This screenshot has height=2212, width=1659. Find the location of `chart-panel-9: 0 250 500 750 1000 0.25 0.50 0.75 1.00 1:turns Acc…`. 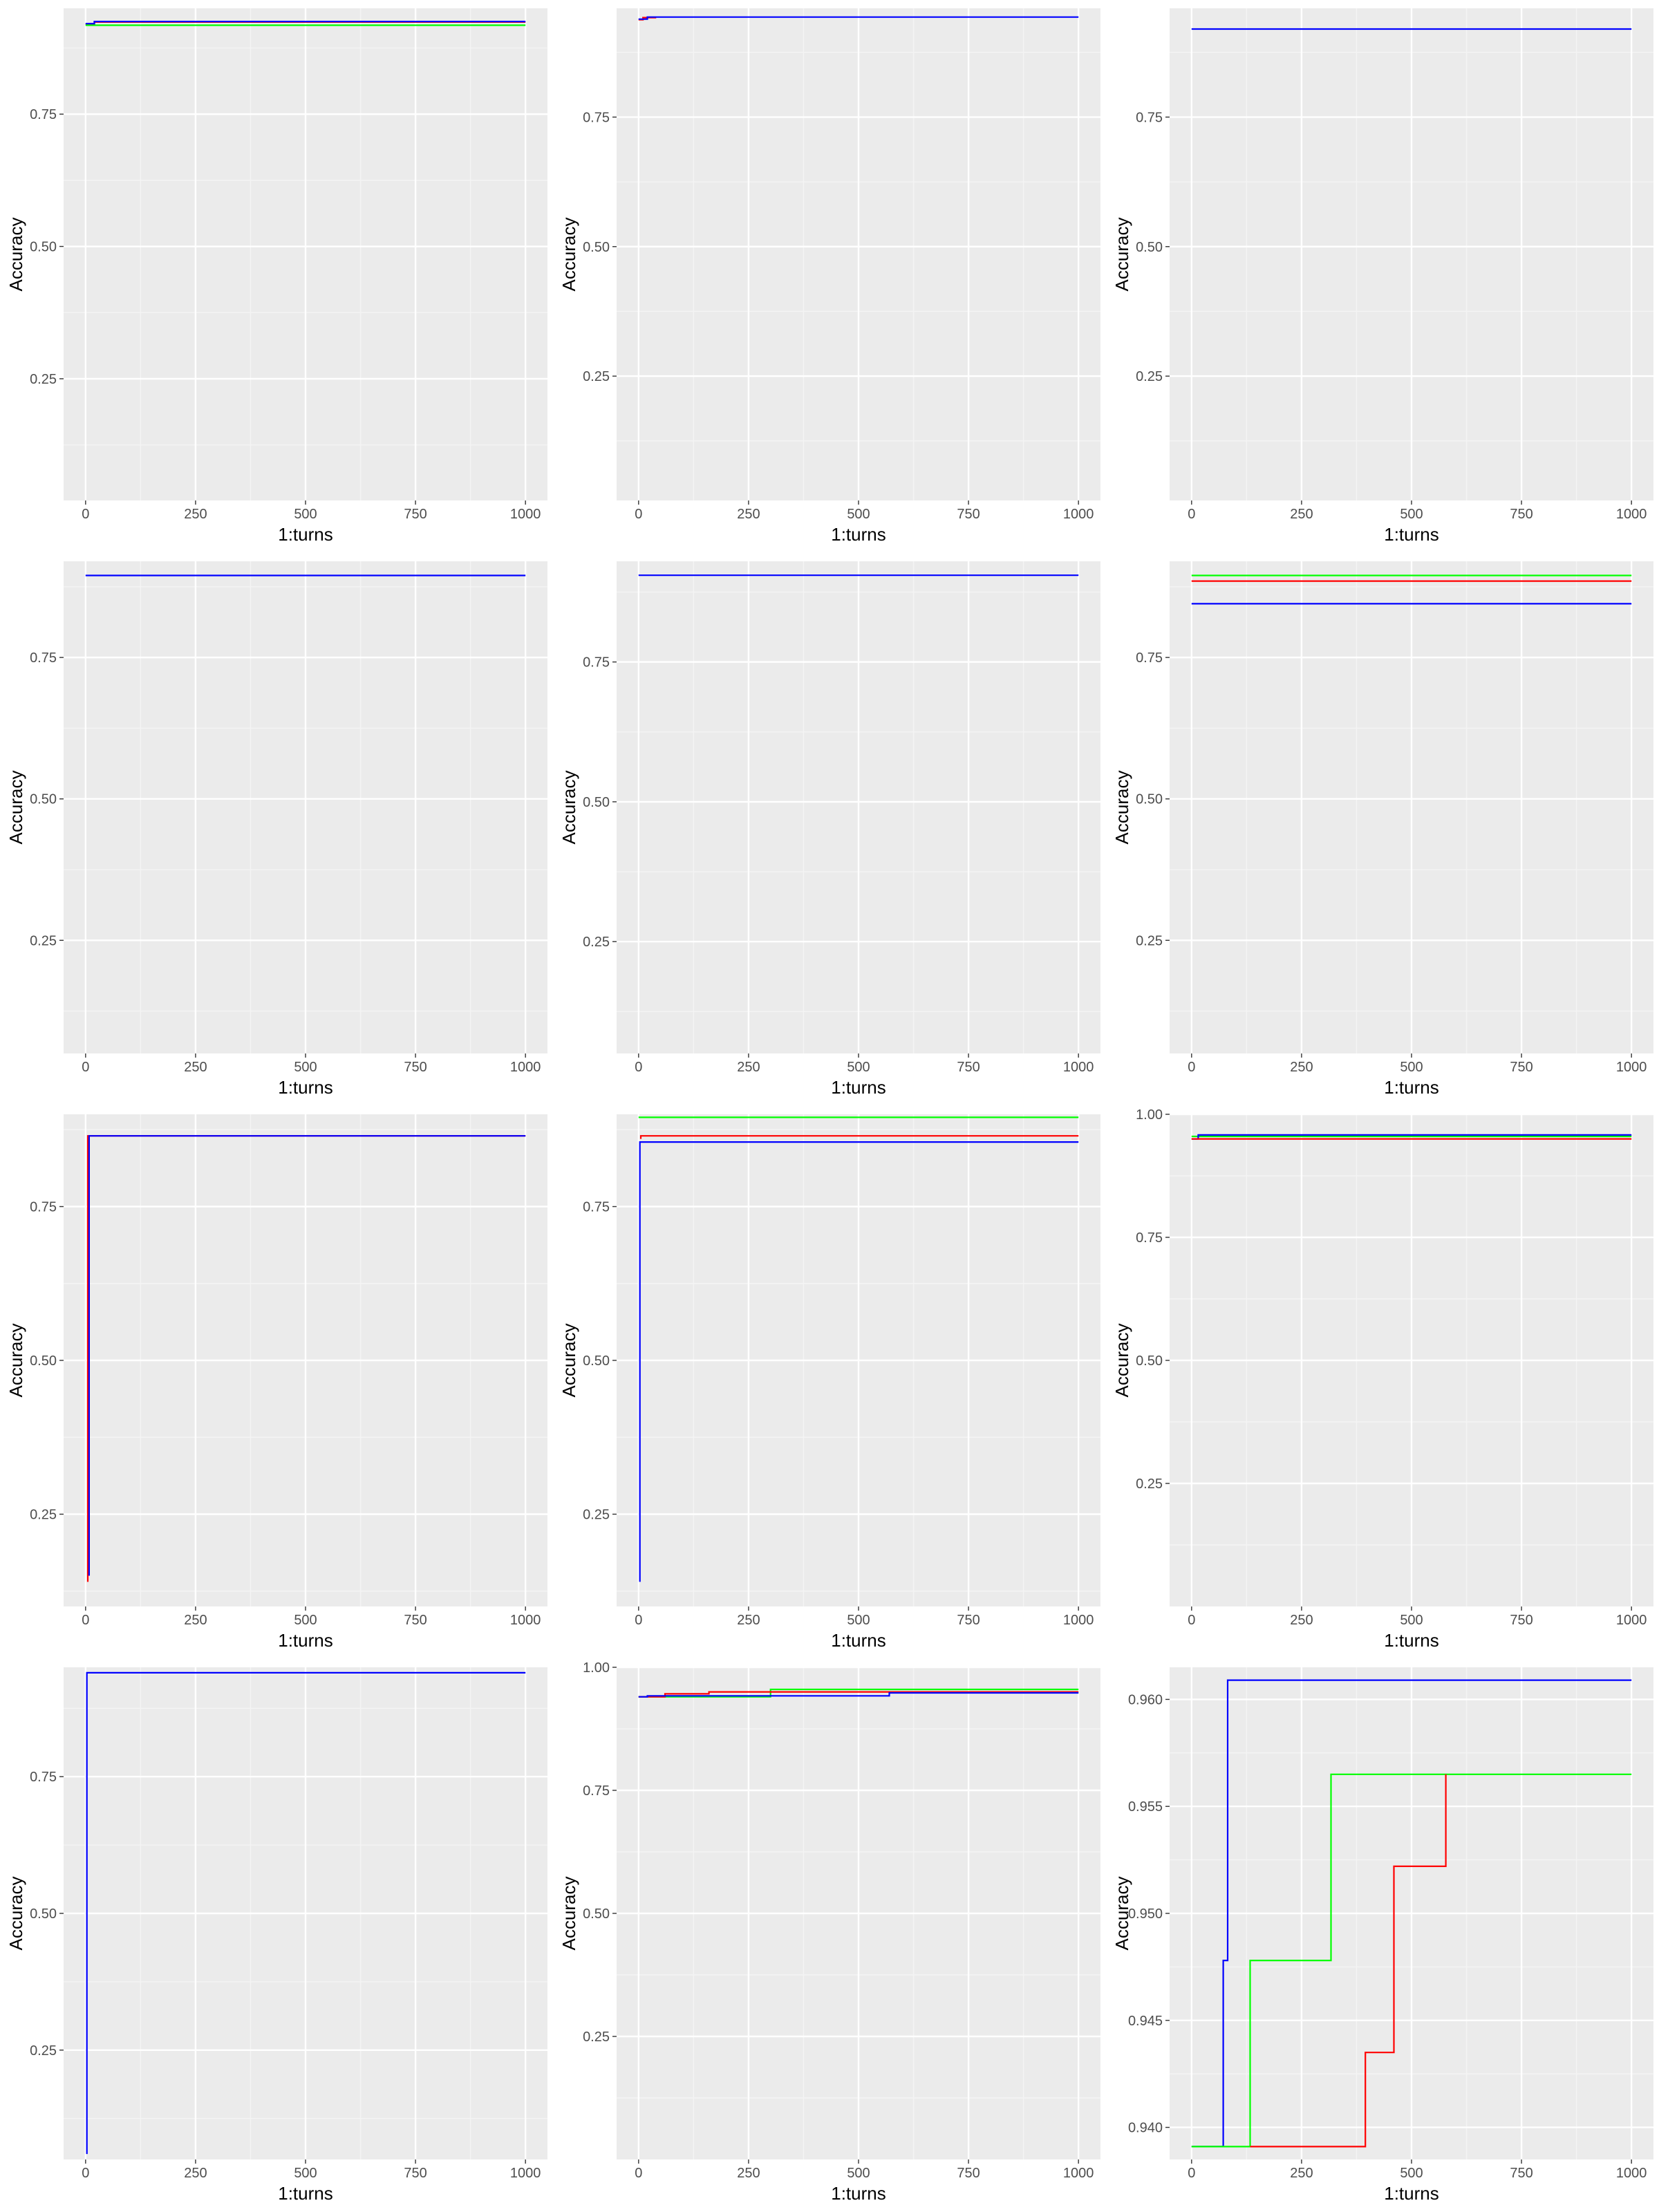

chart-panel-9: 0 250 500 750 1000 0.25 0.50 0.75 1.00 1:turns Acc… is located at coordinates (1382, 1379).